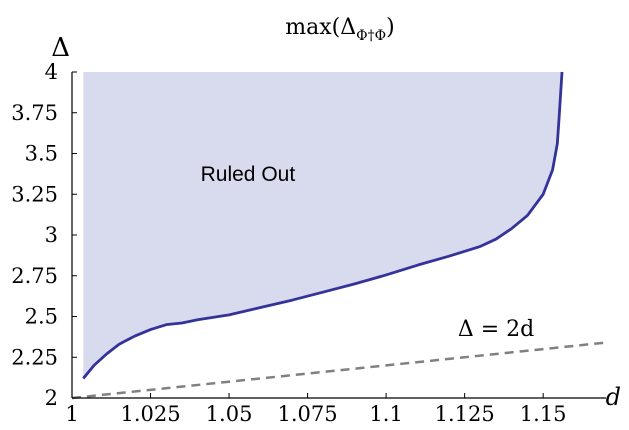  What do you see at coordinates (390, 27) in the screenshot?
I see `chart-title-close: )` at bounding box center [390, 27].